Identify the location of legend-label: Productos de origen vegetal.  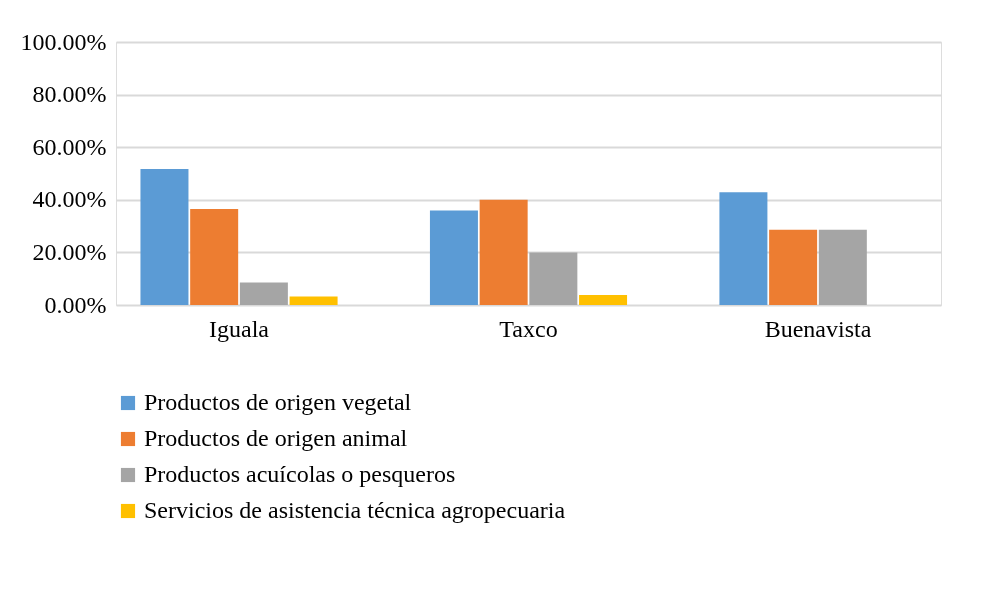
(278, 402).